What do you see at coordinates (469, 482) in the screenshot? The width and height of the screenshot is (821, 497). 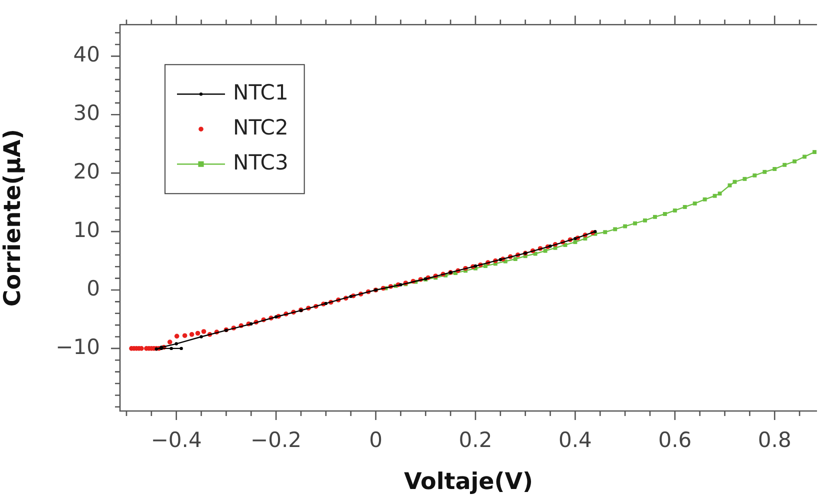 I see `x-axis-title: Voltaje(V)` at bounding box center [469, 482].